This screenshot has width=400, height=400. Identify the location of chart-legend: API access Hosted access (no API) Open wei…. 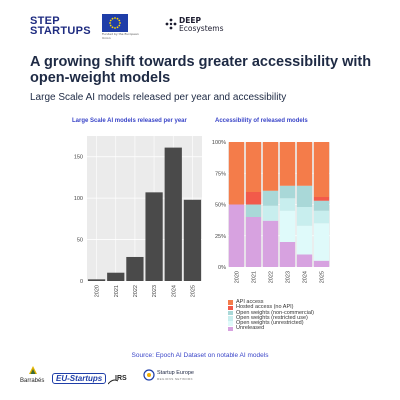
(288, 315).